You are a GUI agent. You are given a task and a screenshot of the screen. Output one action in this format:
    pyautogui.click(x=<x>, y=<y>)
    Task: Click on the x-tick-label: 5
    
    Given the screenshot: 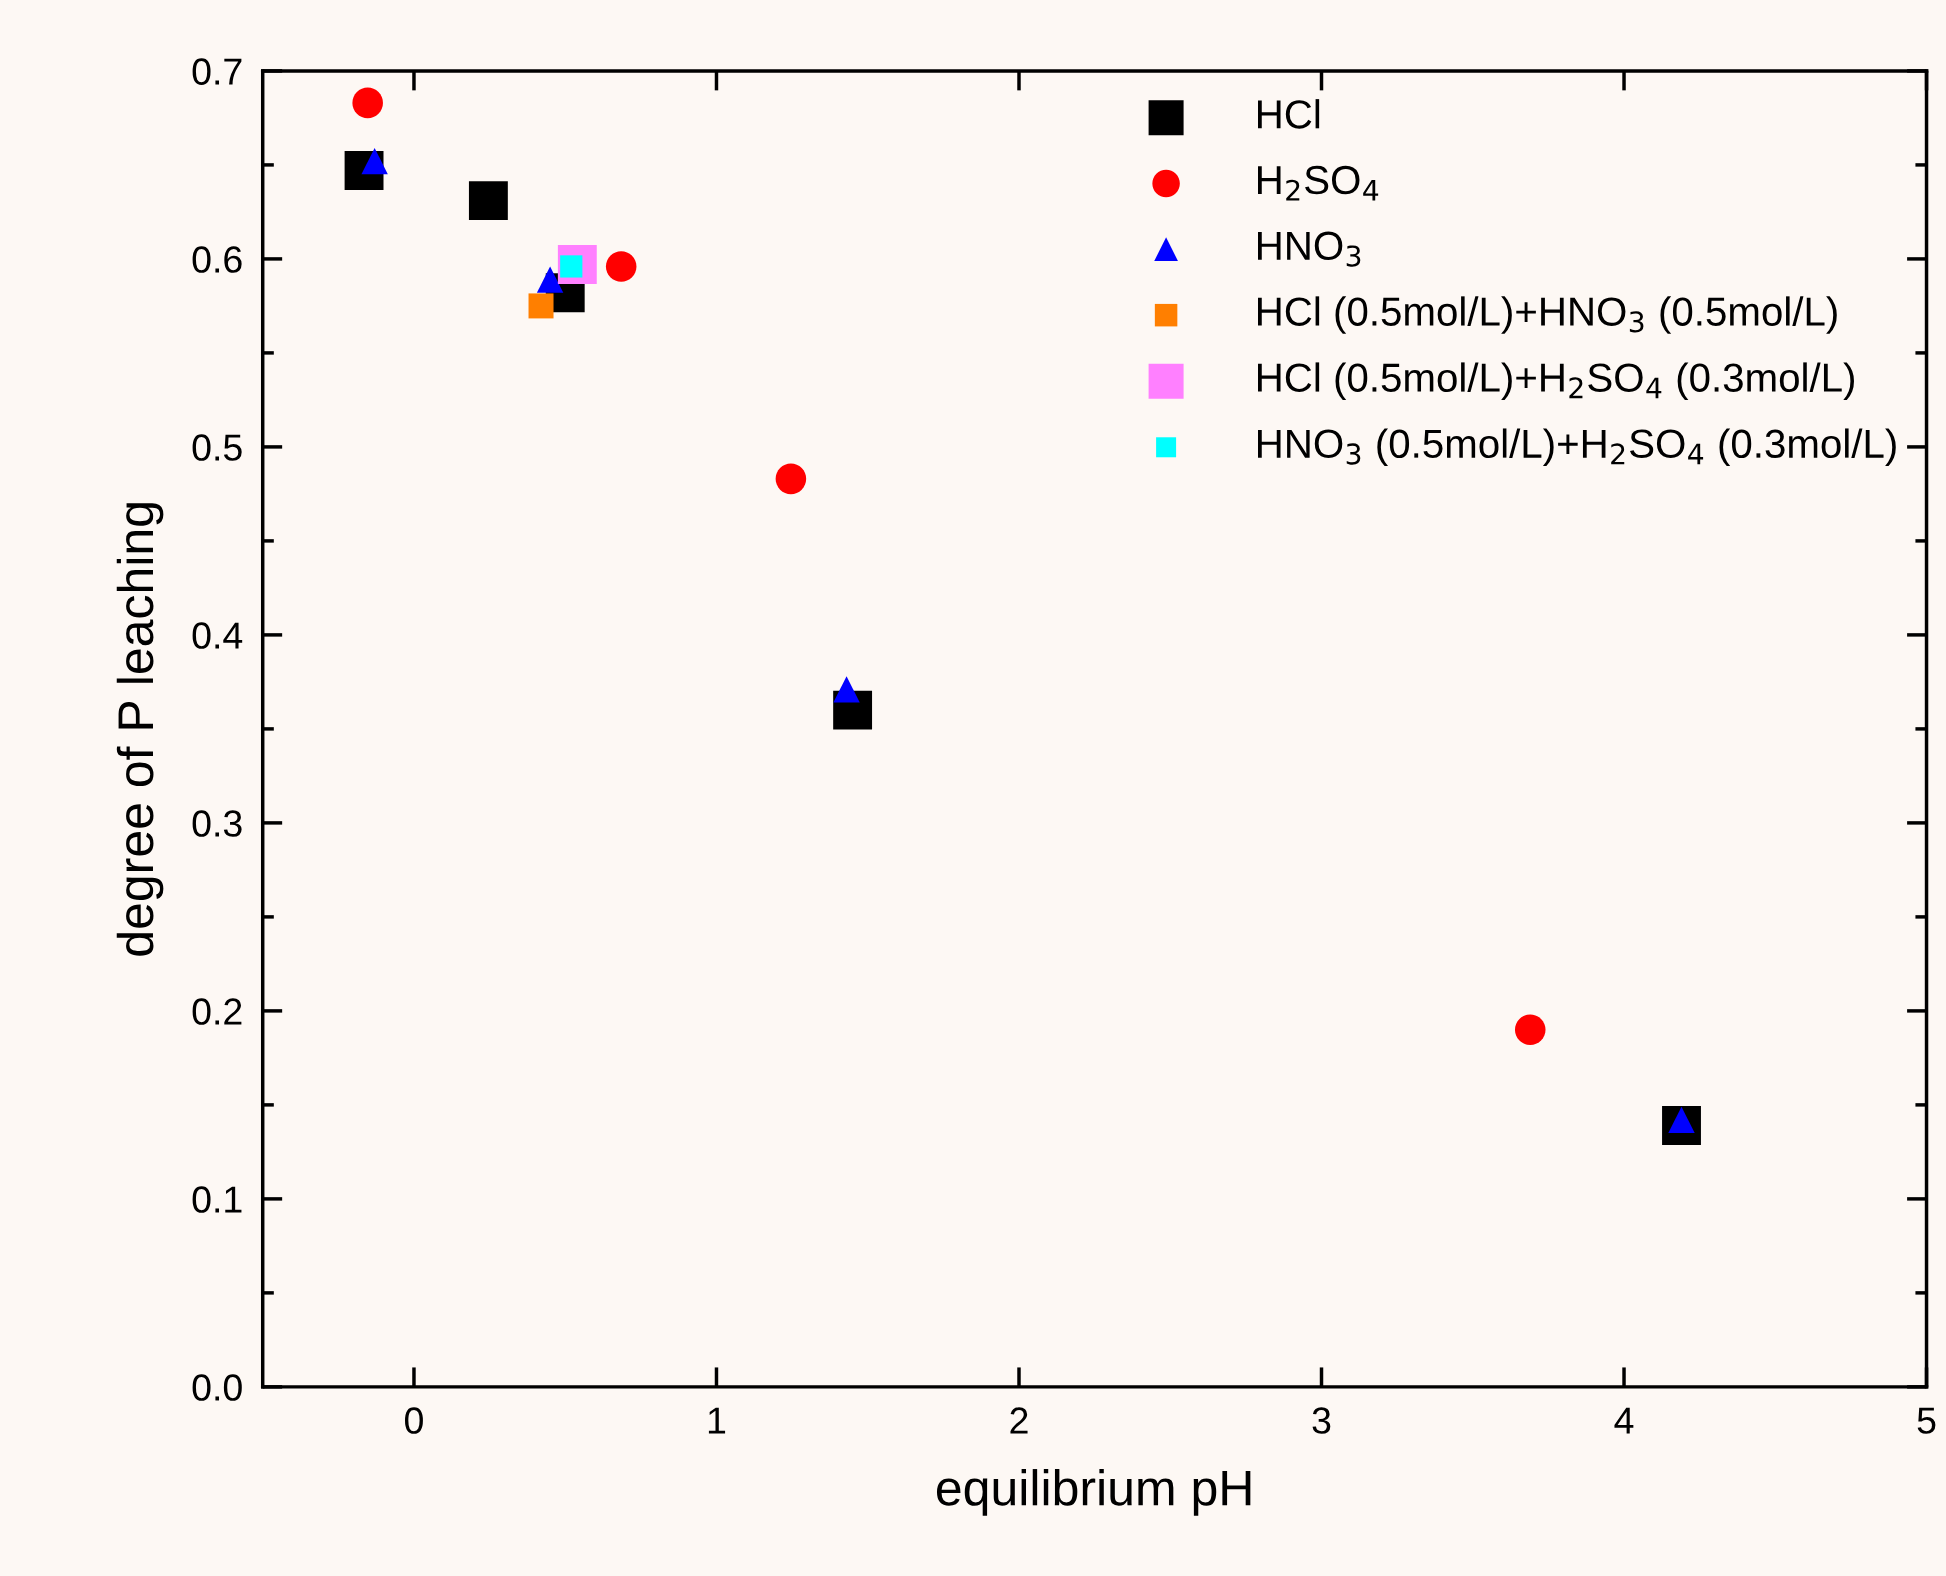 What is the action you would take?
    pyautogui.click(x=1926, y=1420)
    